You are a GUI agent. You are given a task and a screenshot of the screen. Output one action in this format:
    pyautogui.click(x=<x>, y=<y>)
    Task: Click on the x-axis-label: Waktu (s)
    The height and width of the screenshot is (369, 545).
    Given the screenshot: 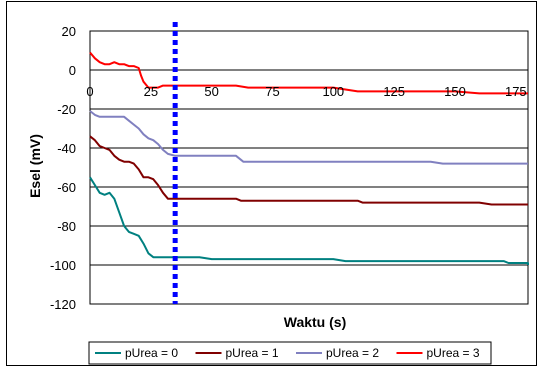 What is the action you would take?
    pyautogui.click(x=315, y=322)
    